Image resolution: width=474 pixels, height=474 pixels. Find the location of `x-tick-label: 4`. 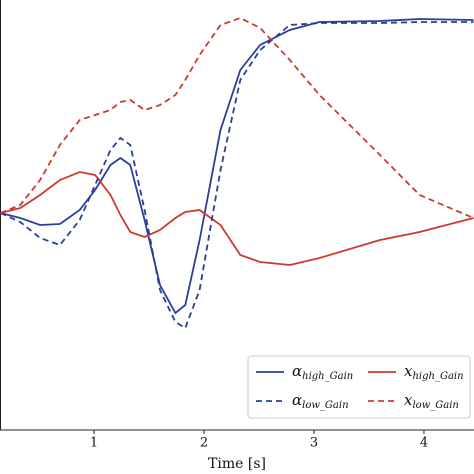

x-tick-label: 4 is located at coordinates (424, 443).